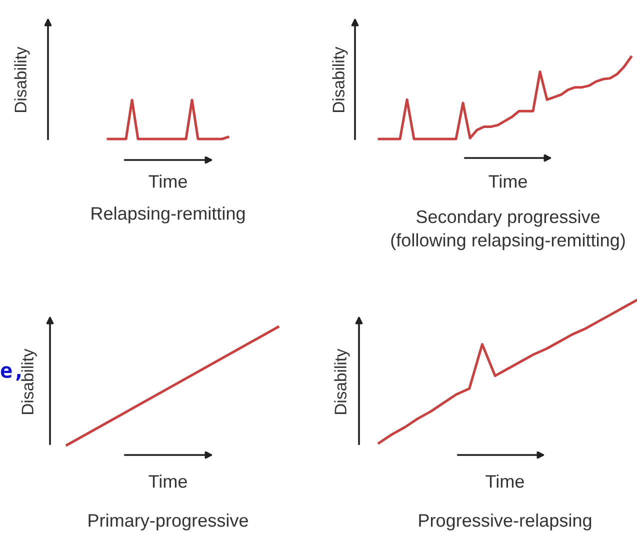 This screenshot has width=637, height=533. Describe the element at coordinates (10, 373) in the screenshot. I see `annotation: e,` at that location.